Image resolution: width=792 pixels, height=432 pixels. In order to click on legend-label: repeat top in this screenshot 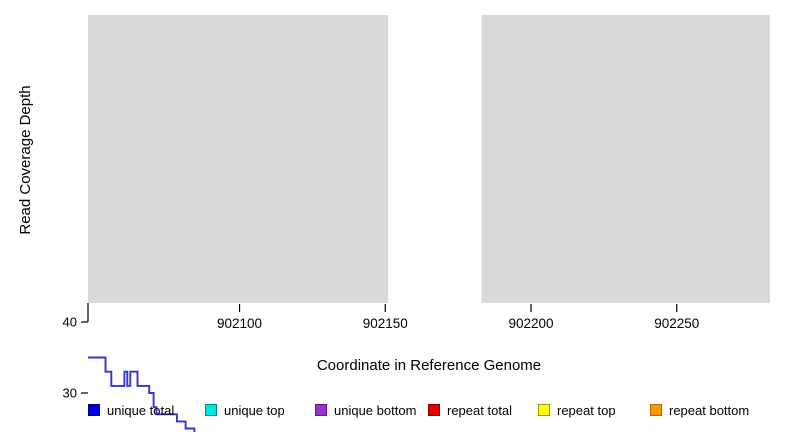, I will do `click(586, 410)`.